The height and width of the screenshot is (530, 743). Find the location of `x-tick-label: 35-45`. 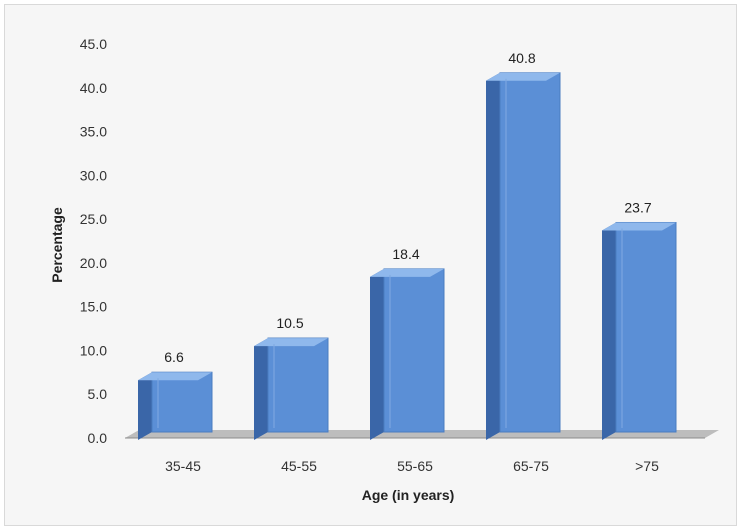

x-tick-label: 35-45 is located at coordinates (183, 466).